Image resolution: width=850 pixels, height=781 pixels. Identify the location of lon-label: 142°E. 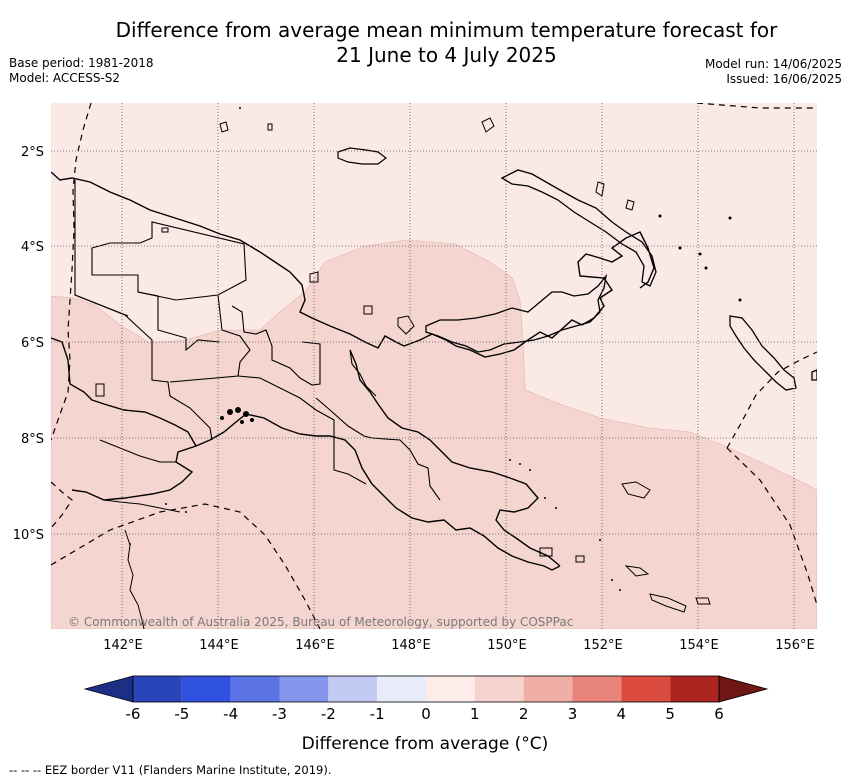
(123, 645).